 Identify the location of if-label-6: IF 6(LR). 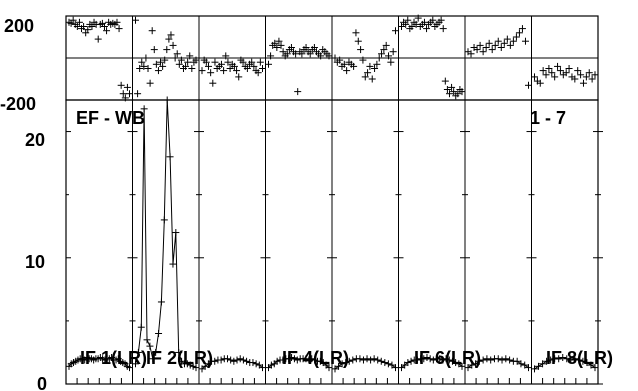
(447, 358).